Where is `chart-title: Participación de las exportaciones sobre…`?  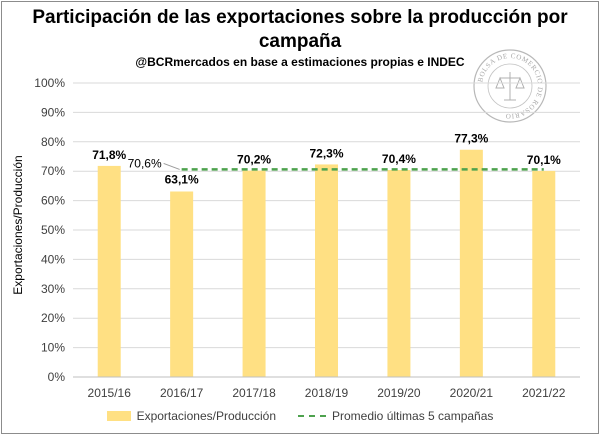 chart-title: Participación de las exportaciones sobre… is located at coordinates (300, 29).